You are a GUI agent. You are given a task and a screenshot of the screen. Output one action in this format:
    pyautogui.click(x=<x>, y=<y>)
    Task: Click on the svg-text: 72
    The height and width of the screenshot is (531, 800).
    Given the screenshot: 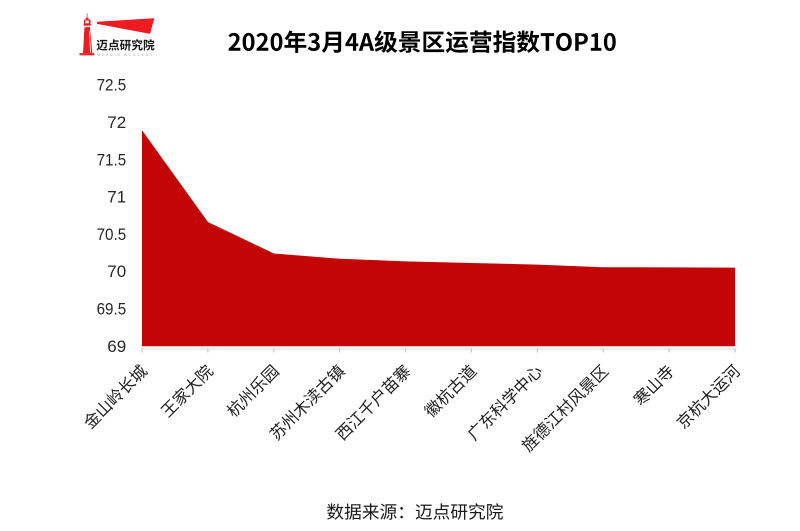 What is the action you would take?
    pyautogui.click(x=116, y=122)
    